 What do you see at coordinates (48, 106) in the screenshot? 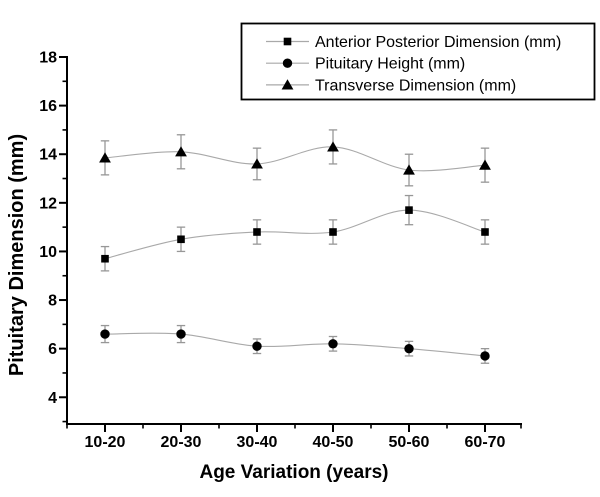
I see `y-tick-label: 16` at bounding box center [48, 106].